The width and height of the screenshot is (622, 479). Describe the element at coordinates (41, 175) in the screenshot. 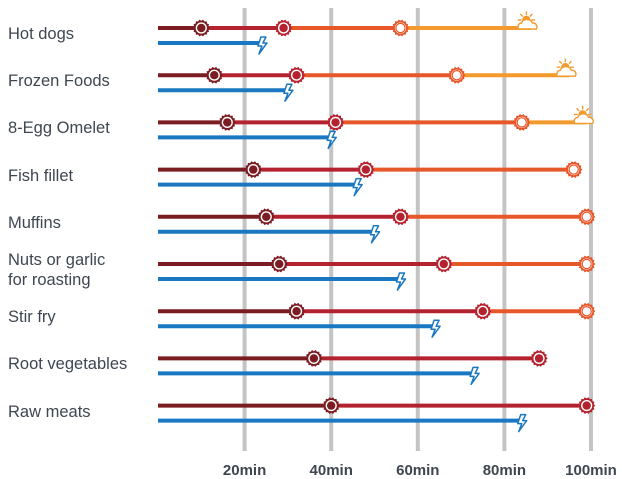

I see `category-label: Fish fillet` at that location.